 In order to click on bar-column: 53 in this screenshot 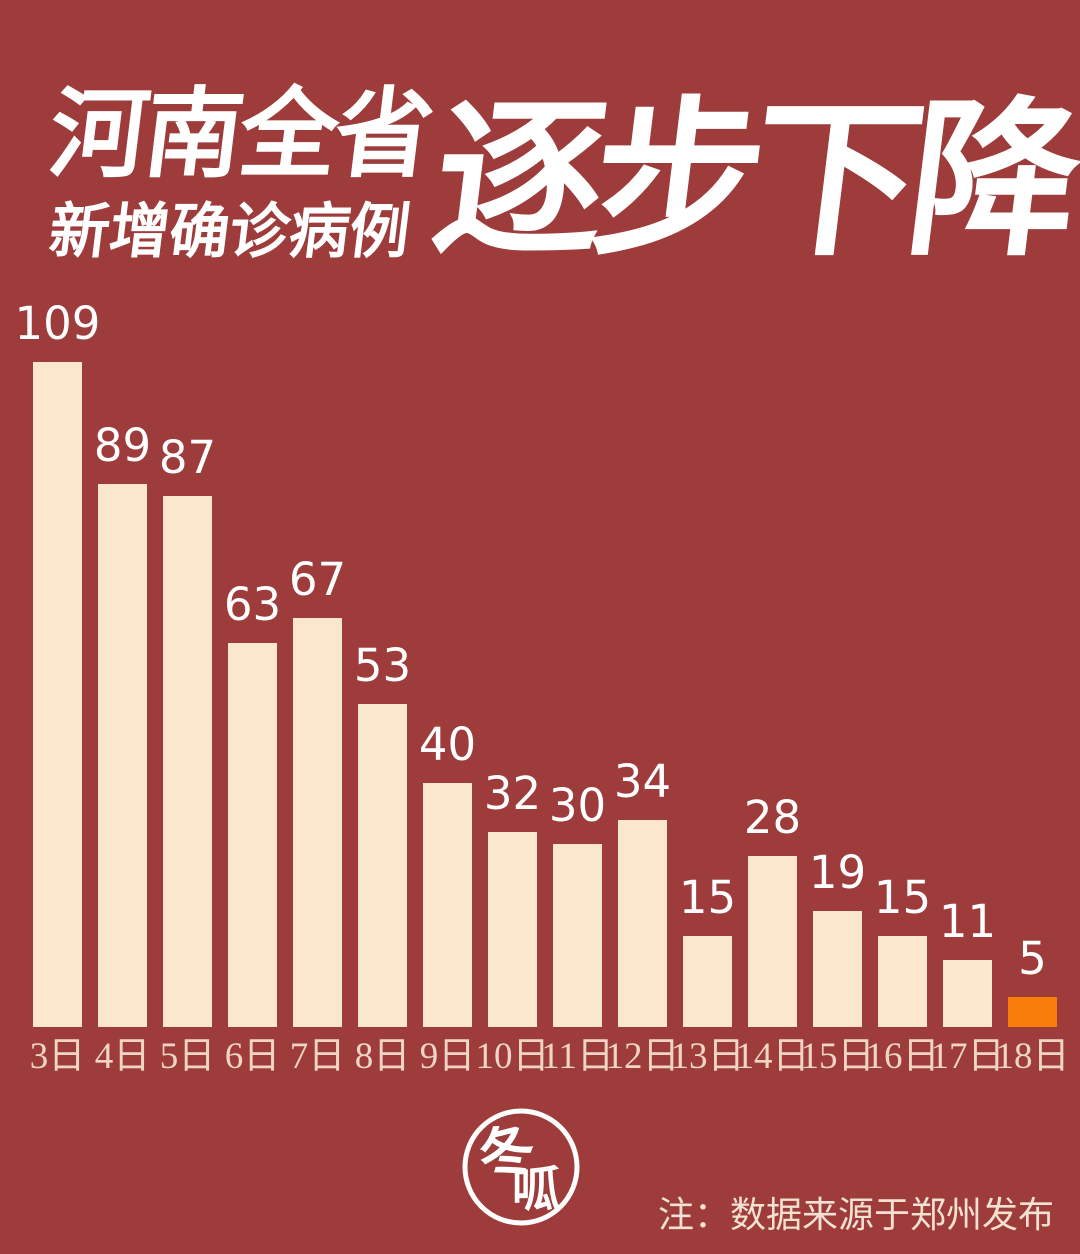, I will do `click(382, 835)`.